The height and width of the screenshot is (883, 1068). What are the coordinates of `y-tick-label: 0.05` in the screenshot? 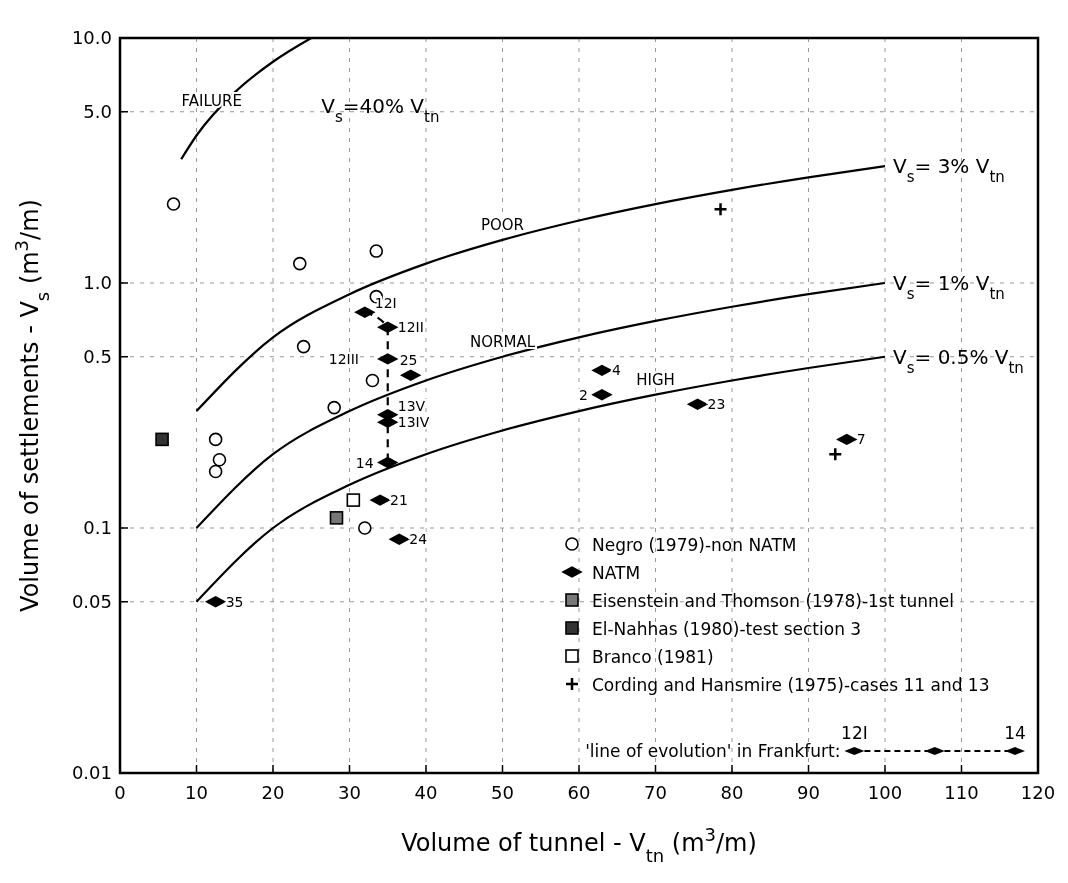 It's located at (91, 601).